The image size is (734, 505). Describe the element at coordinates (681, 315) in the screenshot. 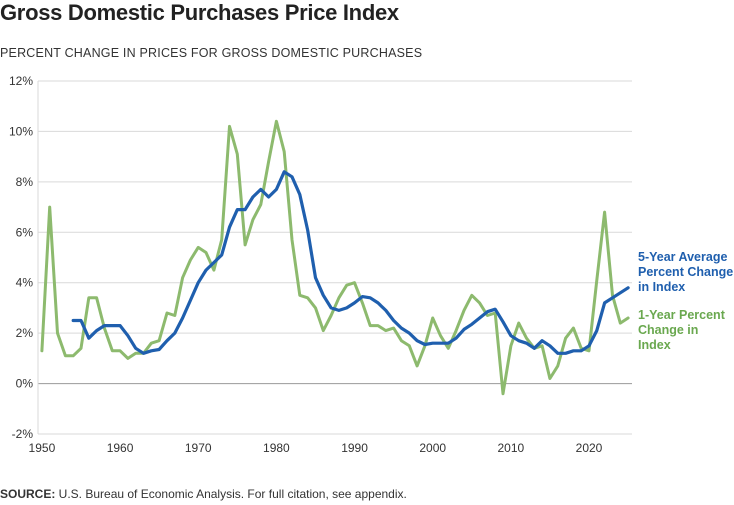

I see `legend-one-year-line-1: 1-Year Percent` at that location.